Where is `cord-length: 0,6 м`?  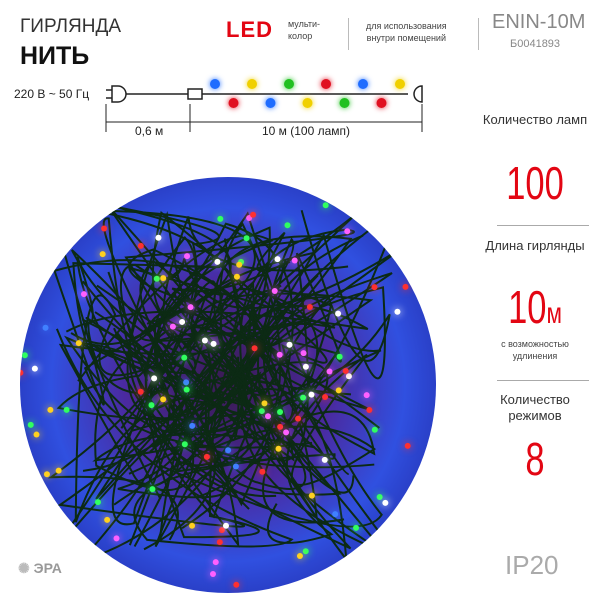 cord-length: 0,6 м is located at coordinates (149, 131).